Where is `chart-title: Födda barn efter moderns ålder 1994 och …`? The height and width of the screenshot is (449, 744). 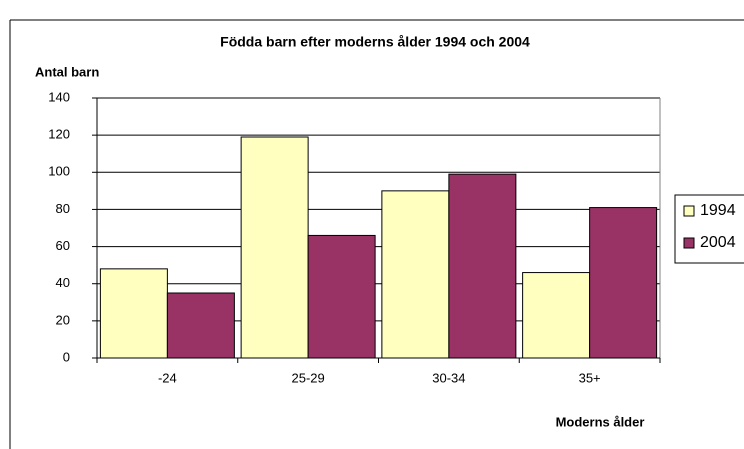 chart-title: Födda barn efter moderns ålder 1994 och … is located at coordinates (375, 42).